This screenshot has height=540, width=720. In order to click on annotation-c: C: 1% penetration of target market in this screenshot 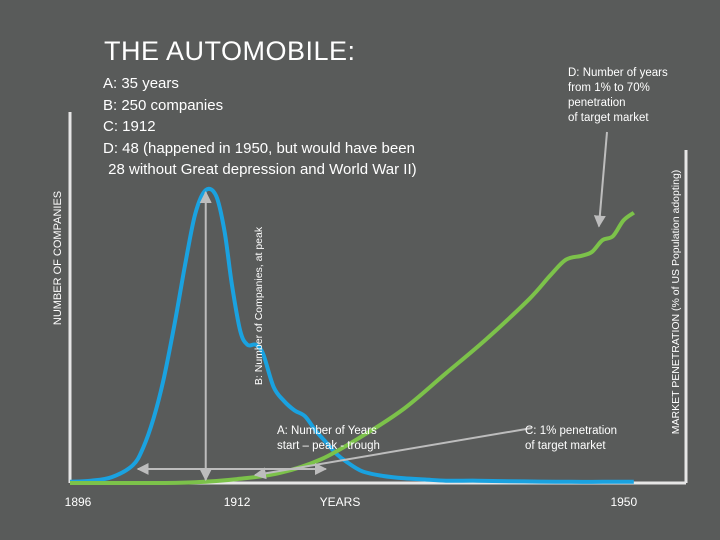, I will do `click(571, 439)`.